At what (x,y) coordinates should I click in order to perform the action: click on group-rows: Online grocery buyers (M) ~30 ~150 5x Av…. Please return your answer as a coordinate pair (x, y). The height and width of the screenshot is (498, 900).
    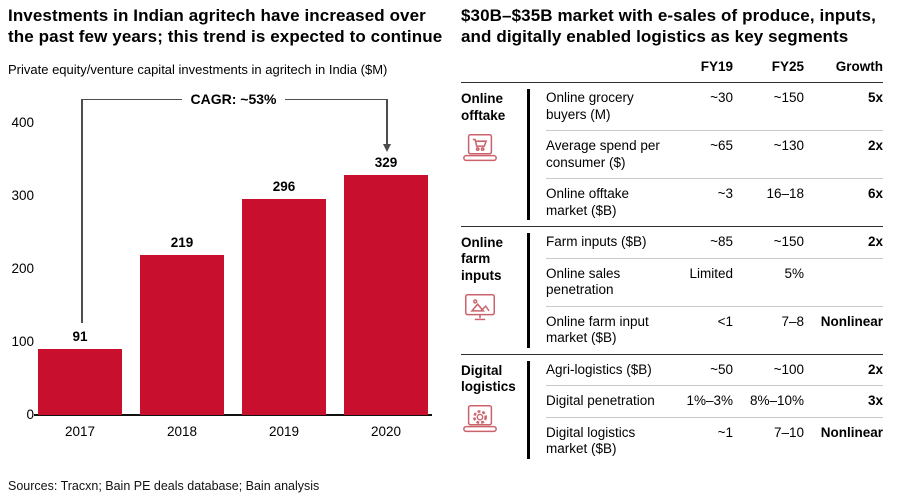
    Looking at the image, I should click on (714, 154).